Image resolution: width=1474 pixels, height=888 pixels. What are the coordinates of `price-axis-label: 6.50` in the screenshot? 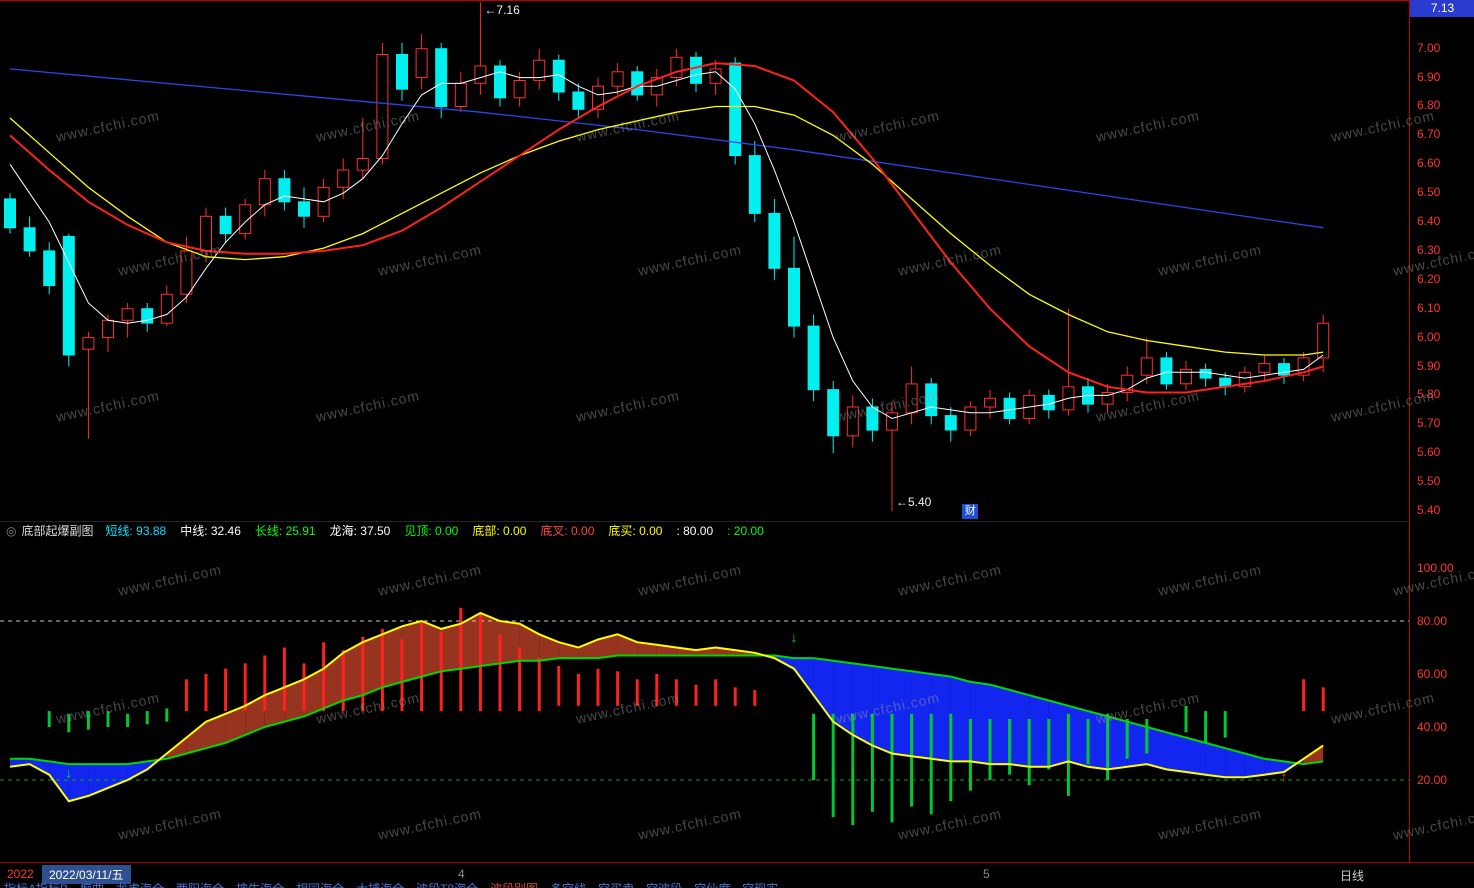 It's located at (1429, 192).